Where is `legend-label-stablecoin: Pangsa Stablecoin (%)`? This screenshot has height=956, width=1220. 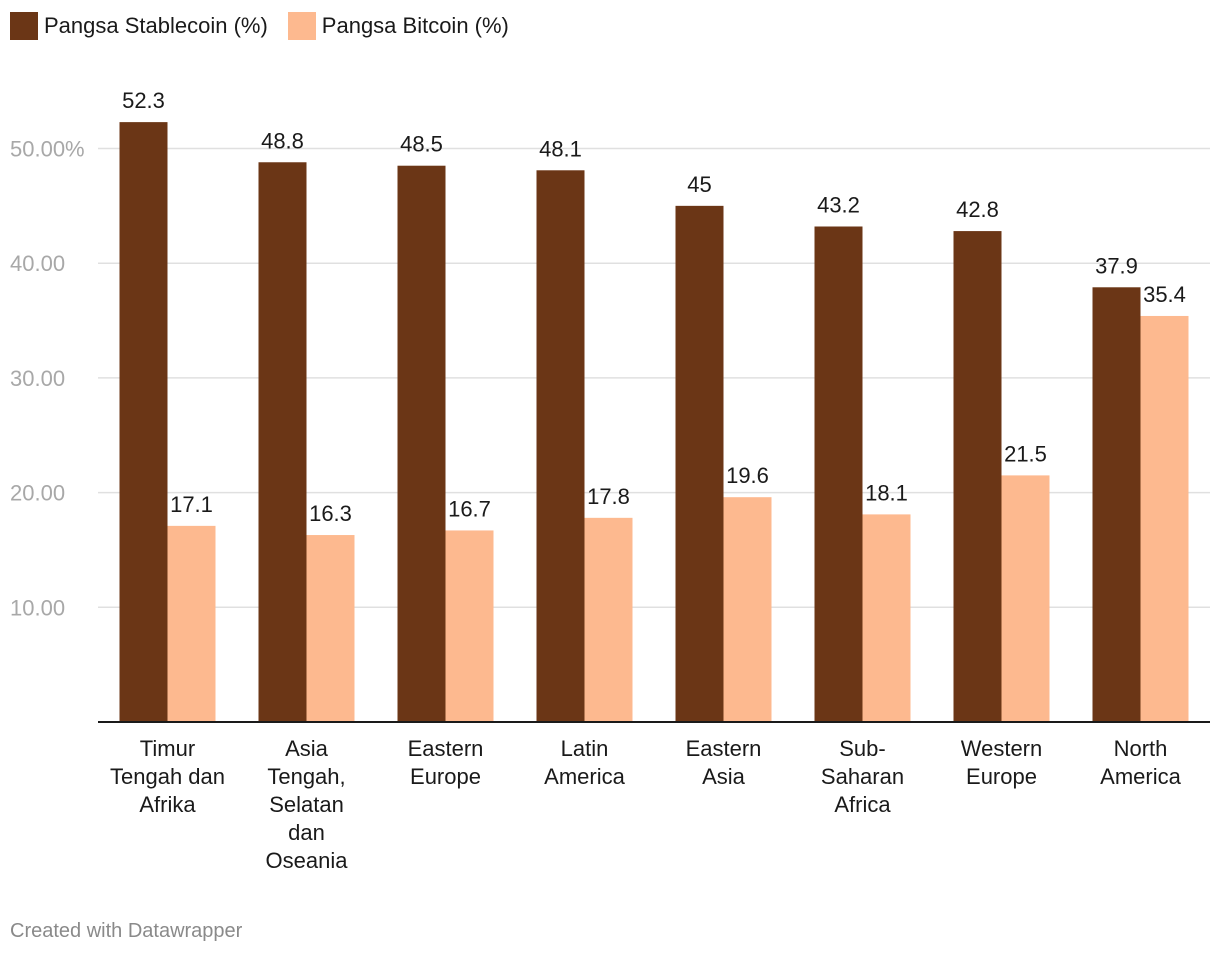
legend-label-stablecoin: Pangsa Stablecoin (%) is located at coordinates (156, 25).